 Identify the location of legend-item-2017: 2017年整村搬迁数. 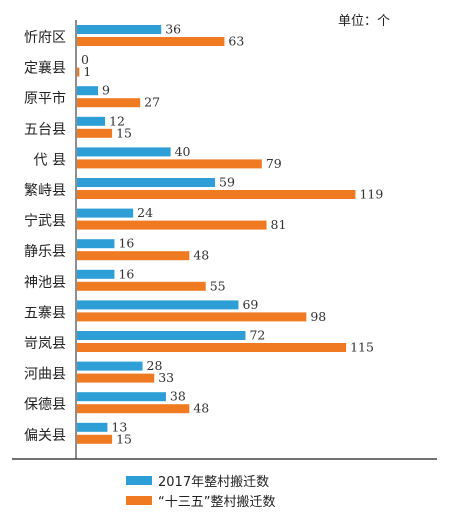
(200, 480).